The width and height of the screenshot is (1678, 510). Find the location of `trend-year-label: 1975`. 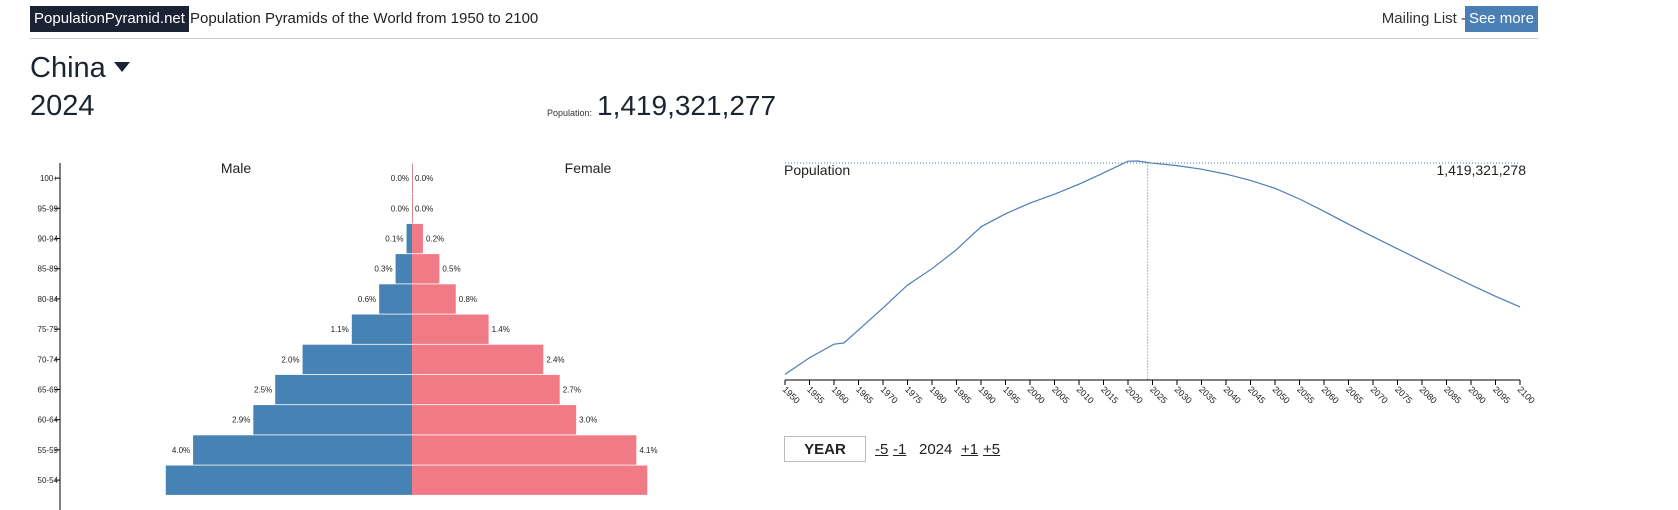

trend-year-label: 1975 is located at coordinates (913, 394).